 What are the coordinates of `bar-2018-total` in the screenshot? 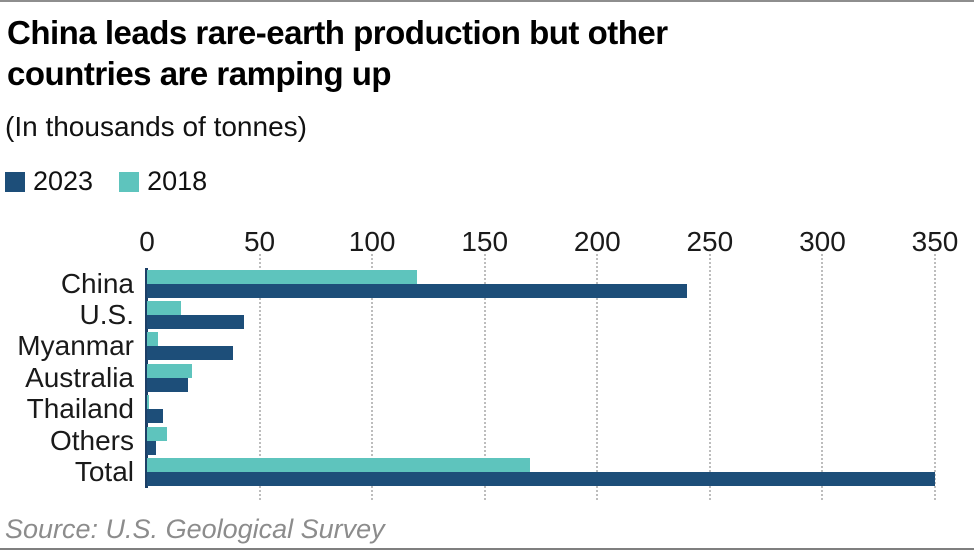 It's located at (338, 465).